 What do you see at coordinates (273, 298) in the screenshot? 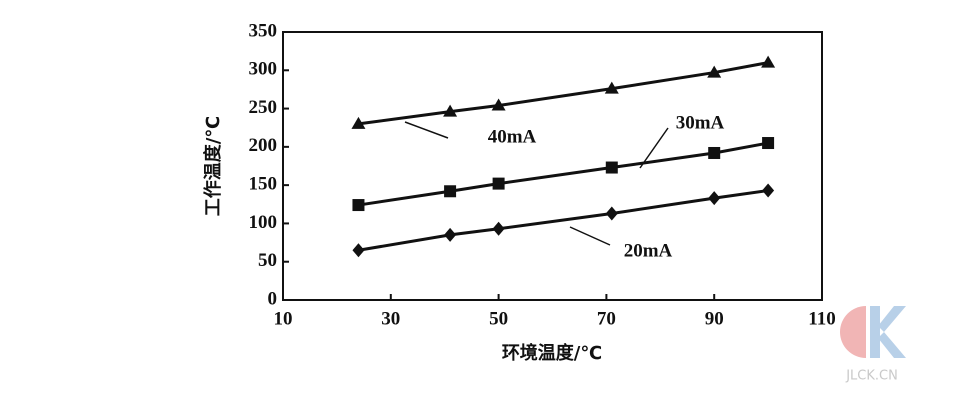
I see `y-tick-label: 0` at bounding box center [273, 298].